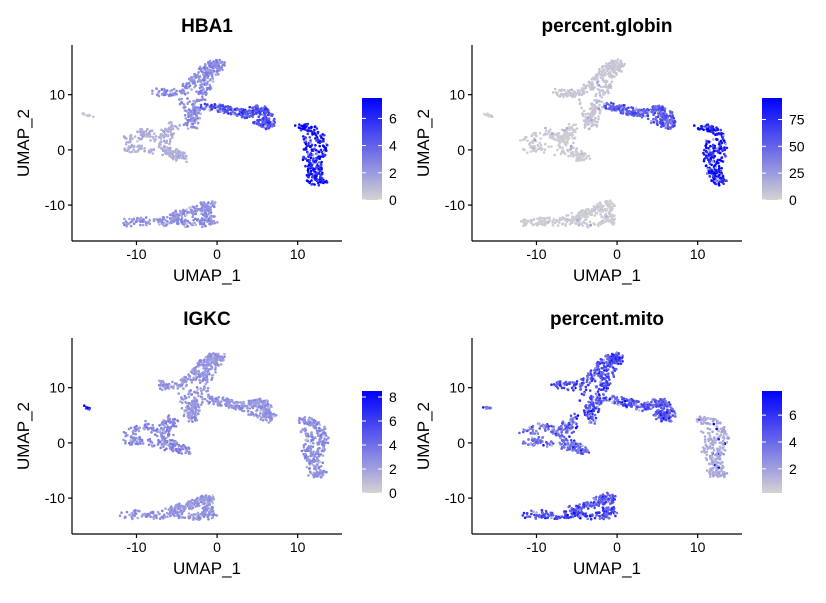  Describe the element at coordinates (797, 146) in the screenshot. I see `colorbar-label: 50` at that location.